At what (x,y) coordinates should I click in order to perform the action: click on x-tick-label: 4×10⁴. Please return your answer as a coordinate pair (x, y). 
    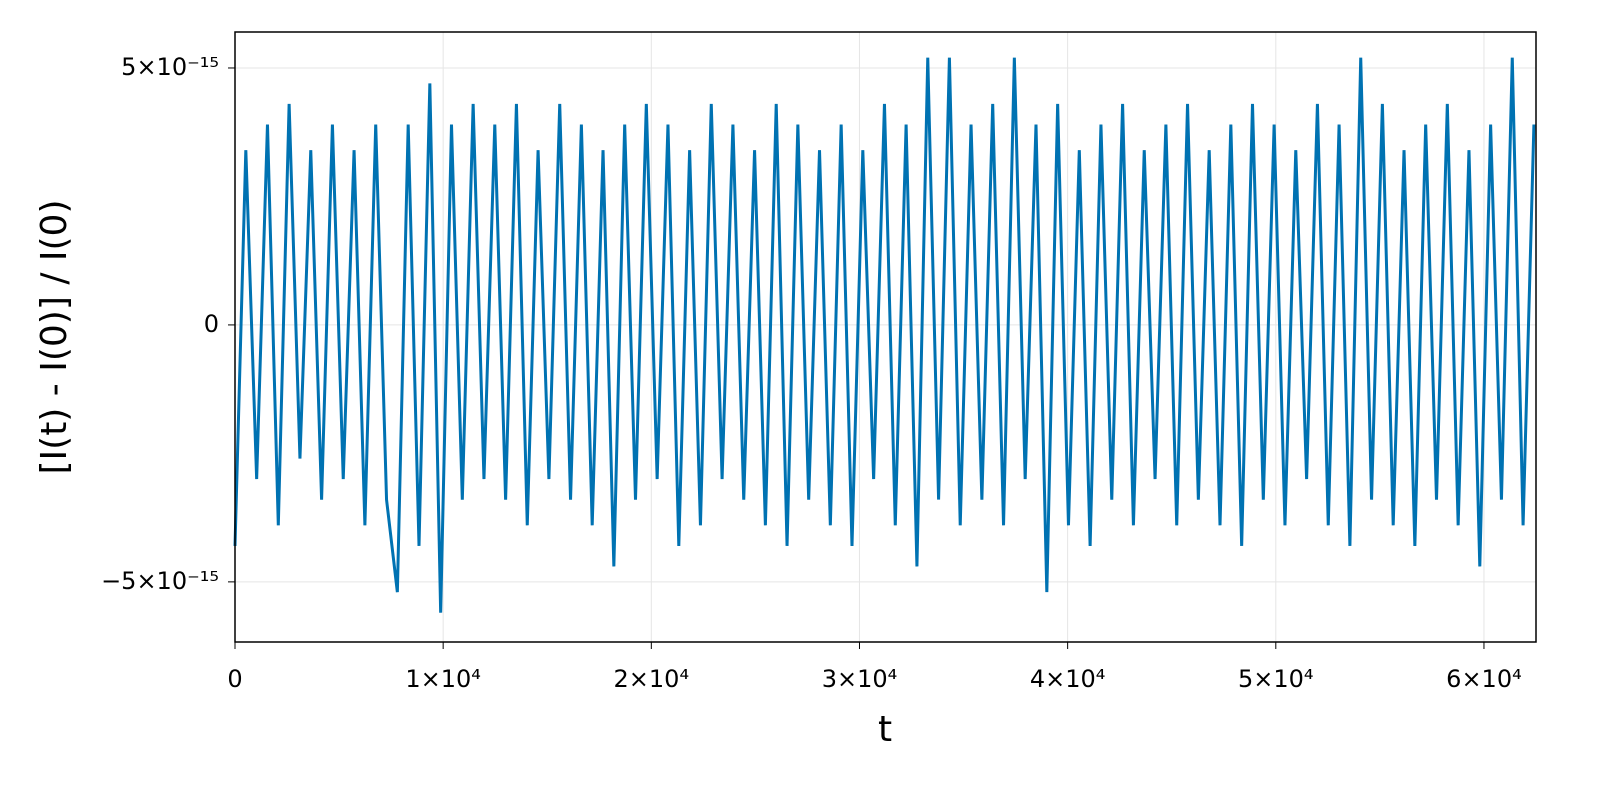
    Looking at the image, I should click on (1068, 679).